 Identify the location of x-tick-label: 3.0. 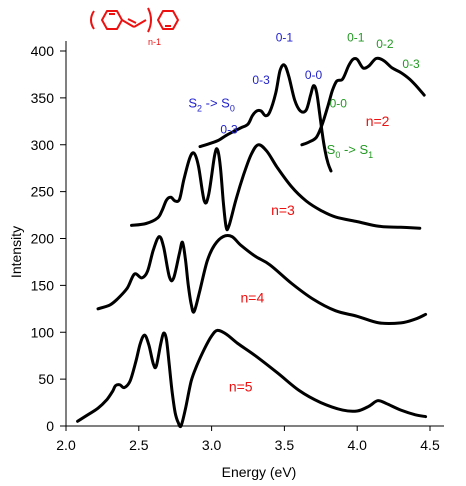
(212, 445).